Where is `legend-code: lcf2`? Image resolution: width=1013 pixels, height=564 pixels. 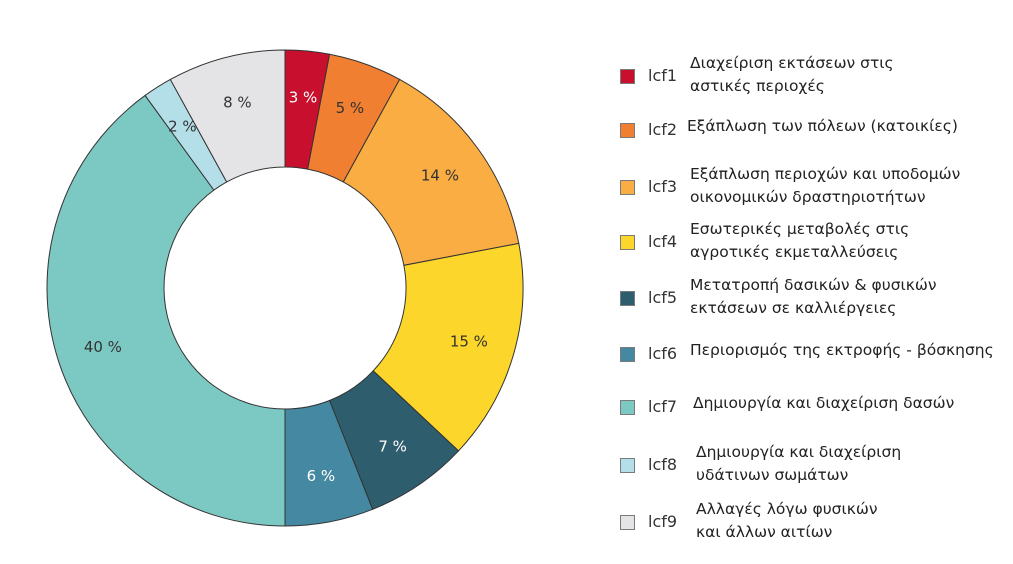
legend-code: lcf2 is located at coordinates (663, 129).